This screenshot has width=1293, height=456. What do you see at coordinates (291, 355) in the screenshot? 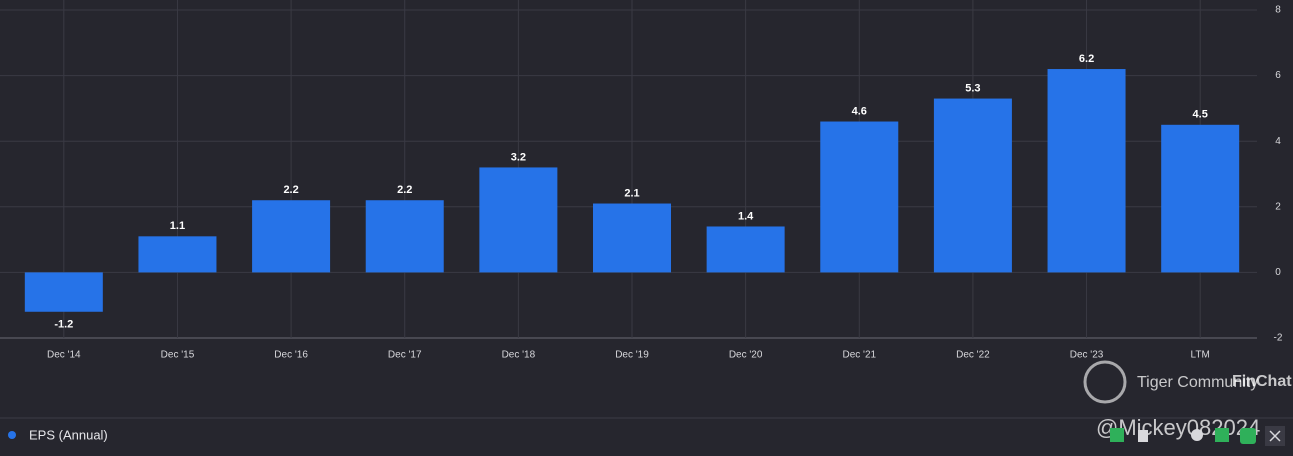
I see `x-tick-label: Dec '16` at bounding box center [291, 355].